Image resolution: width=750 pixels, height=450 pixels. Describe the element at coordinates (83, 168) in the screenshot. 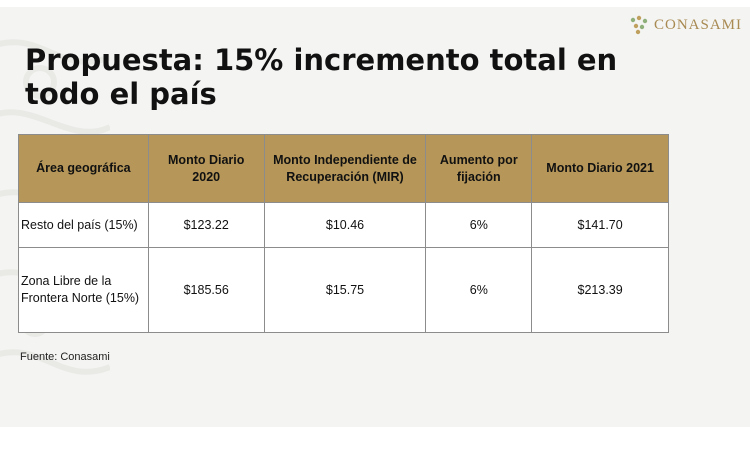

I see `header-area: Área geográfica` at that location.